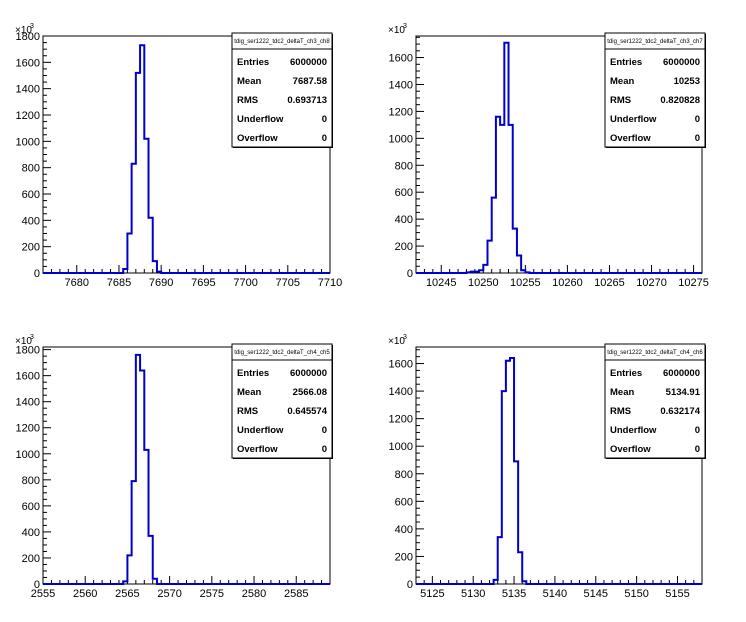  Describe the element at coordinates (567, 283) in the screenshot. I see `x-tick-label: 10260` at that location.